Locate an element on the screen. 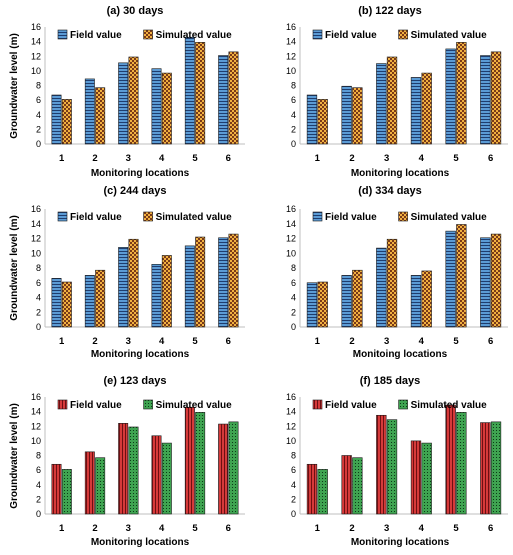 The image size is (513, 555). chart-title: (e) 123 days is located at coordinates (135, 381).